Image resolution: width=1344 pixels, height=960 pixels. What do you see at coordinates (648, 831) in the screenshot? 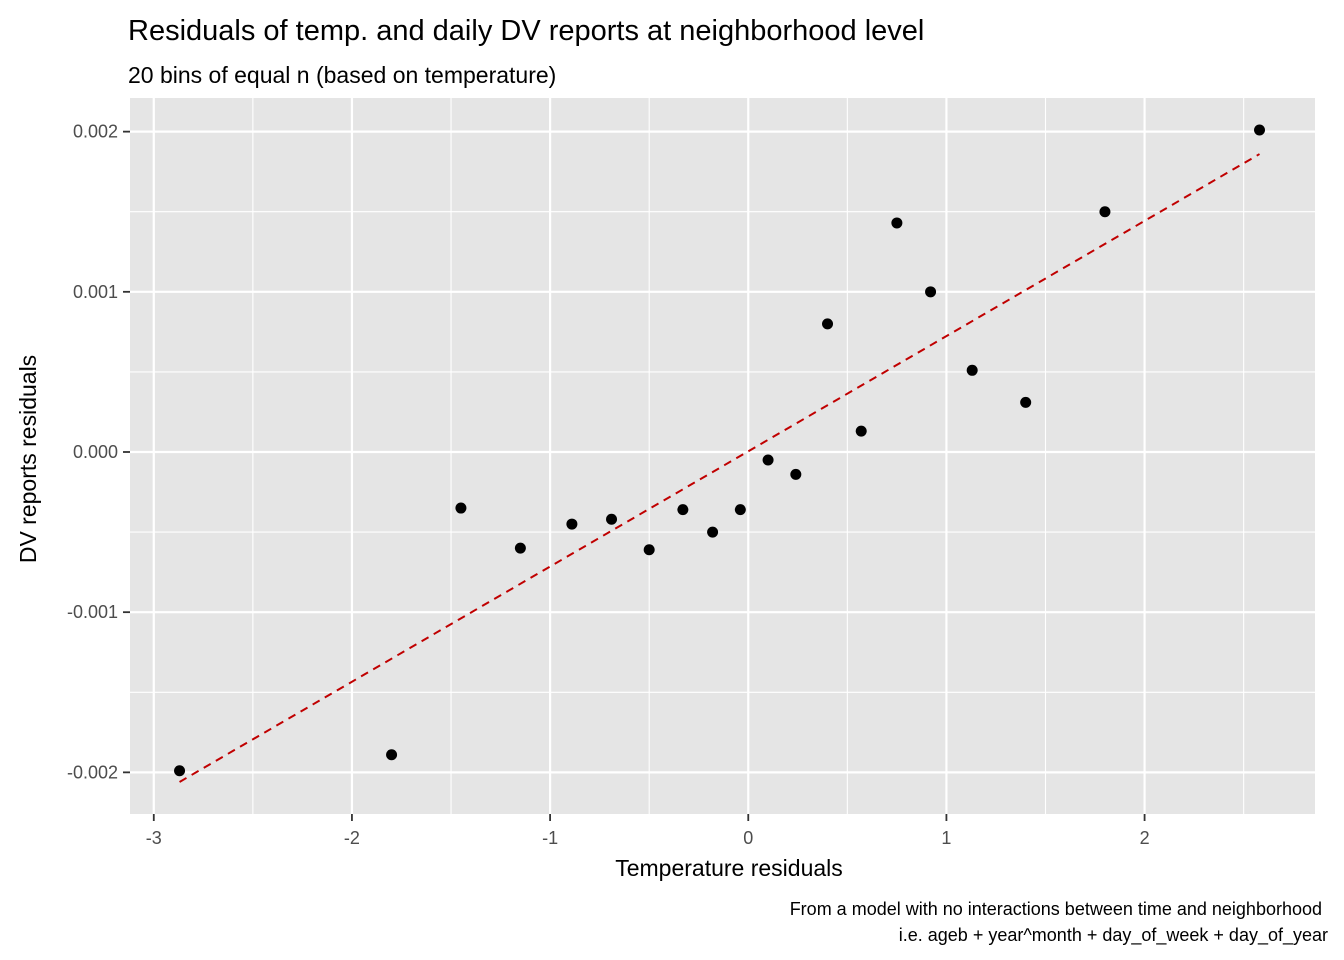
I see `x-axis: -3 -2 -1 0 1 2` at bounding box center [648, 831].